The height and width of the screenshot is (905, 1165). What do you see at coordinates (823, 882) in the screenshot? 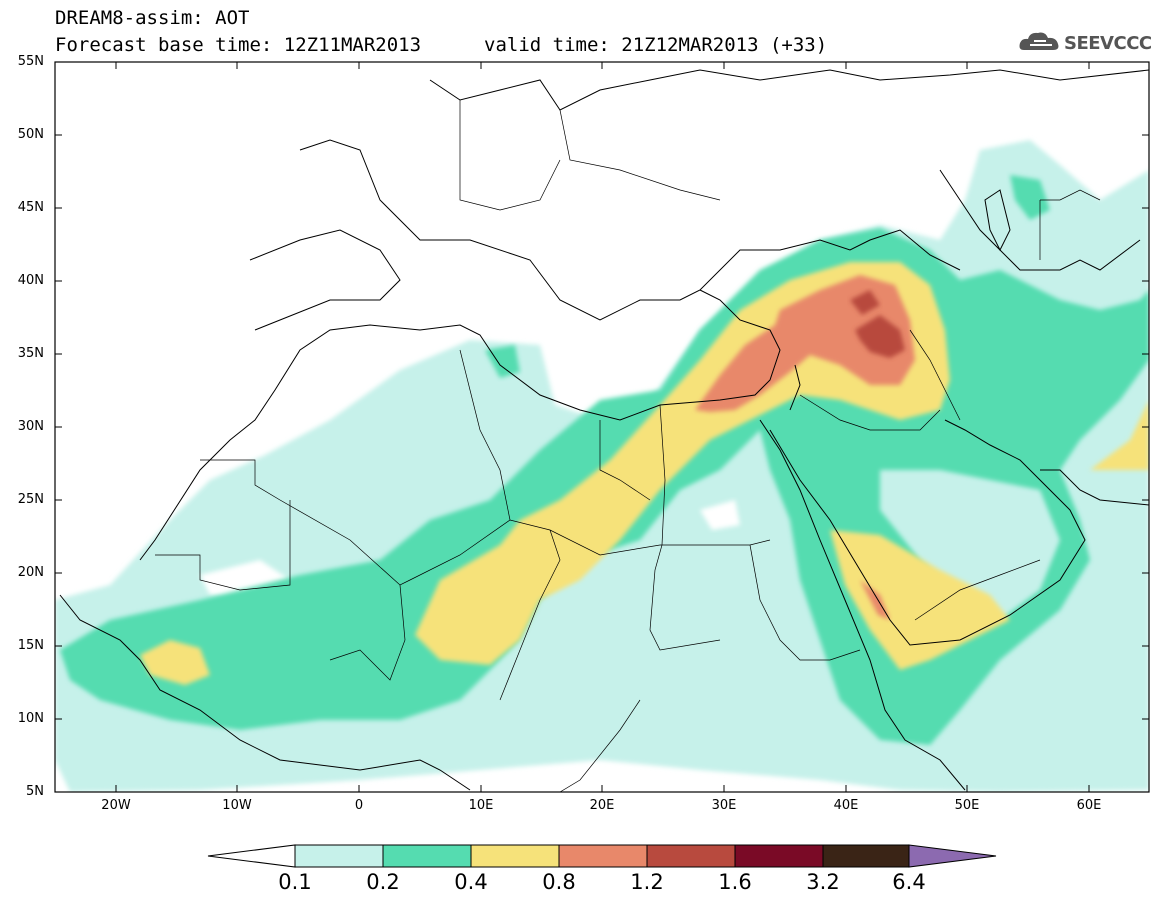
I see `colorbar-label-3.2: 3.2` at bounding box center [823, 882].